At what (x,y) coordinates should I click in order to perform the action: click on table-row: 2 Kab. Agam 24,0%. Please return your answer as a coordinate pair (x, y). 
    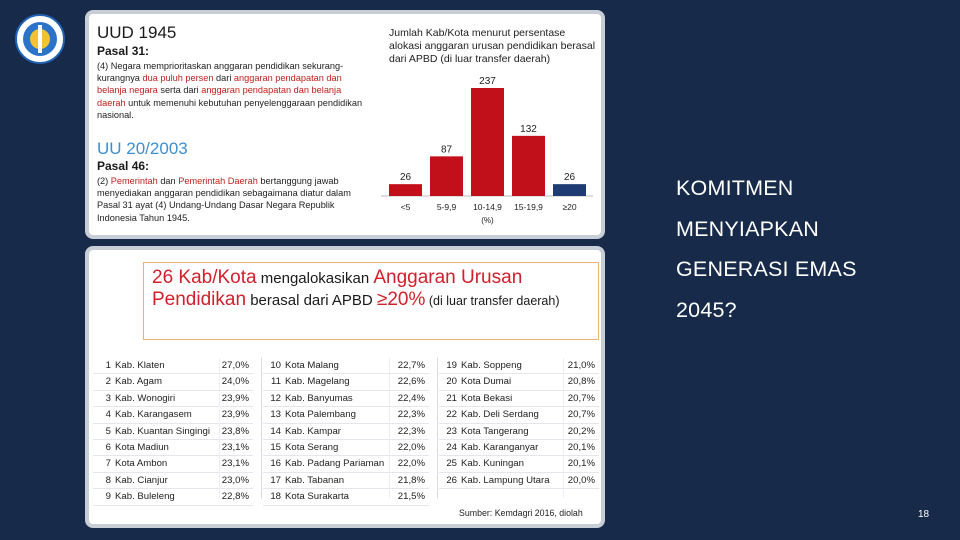
    Looking at the image, I should click on (173, 382).